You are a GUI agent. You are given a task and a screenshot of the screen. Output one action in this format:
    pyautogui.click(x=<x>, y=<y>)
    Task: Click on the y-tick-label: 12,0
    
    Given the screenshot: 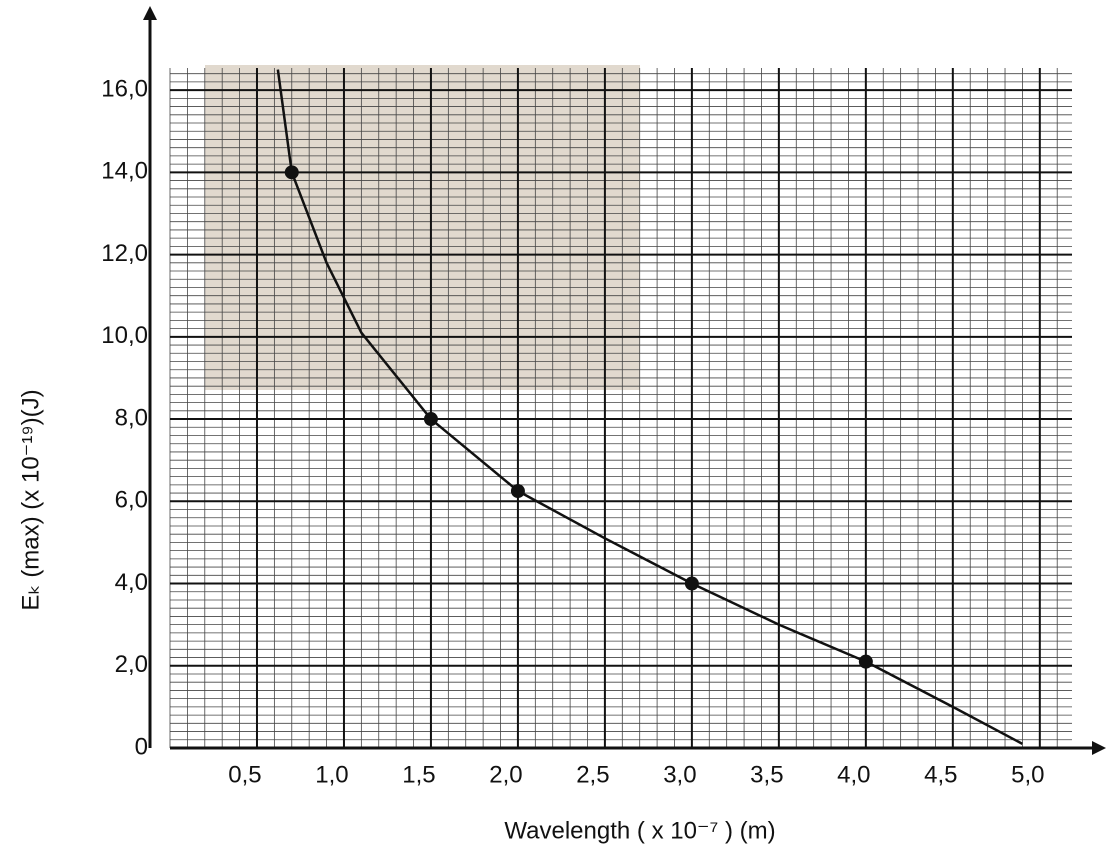 What is the action you would take?
    pyautogui.click(x=124, y=253)
    